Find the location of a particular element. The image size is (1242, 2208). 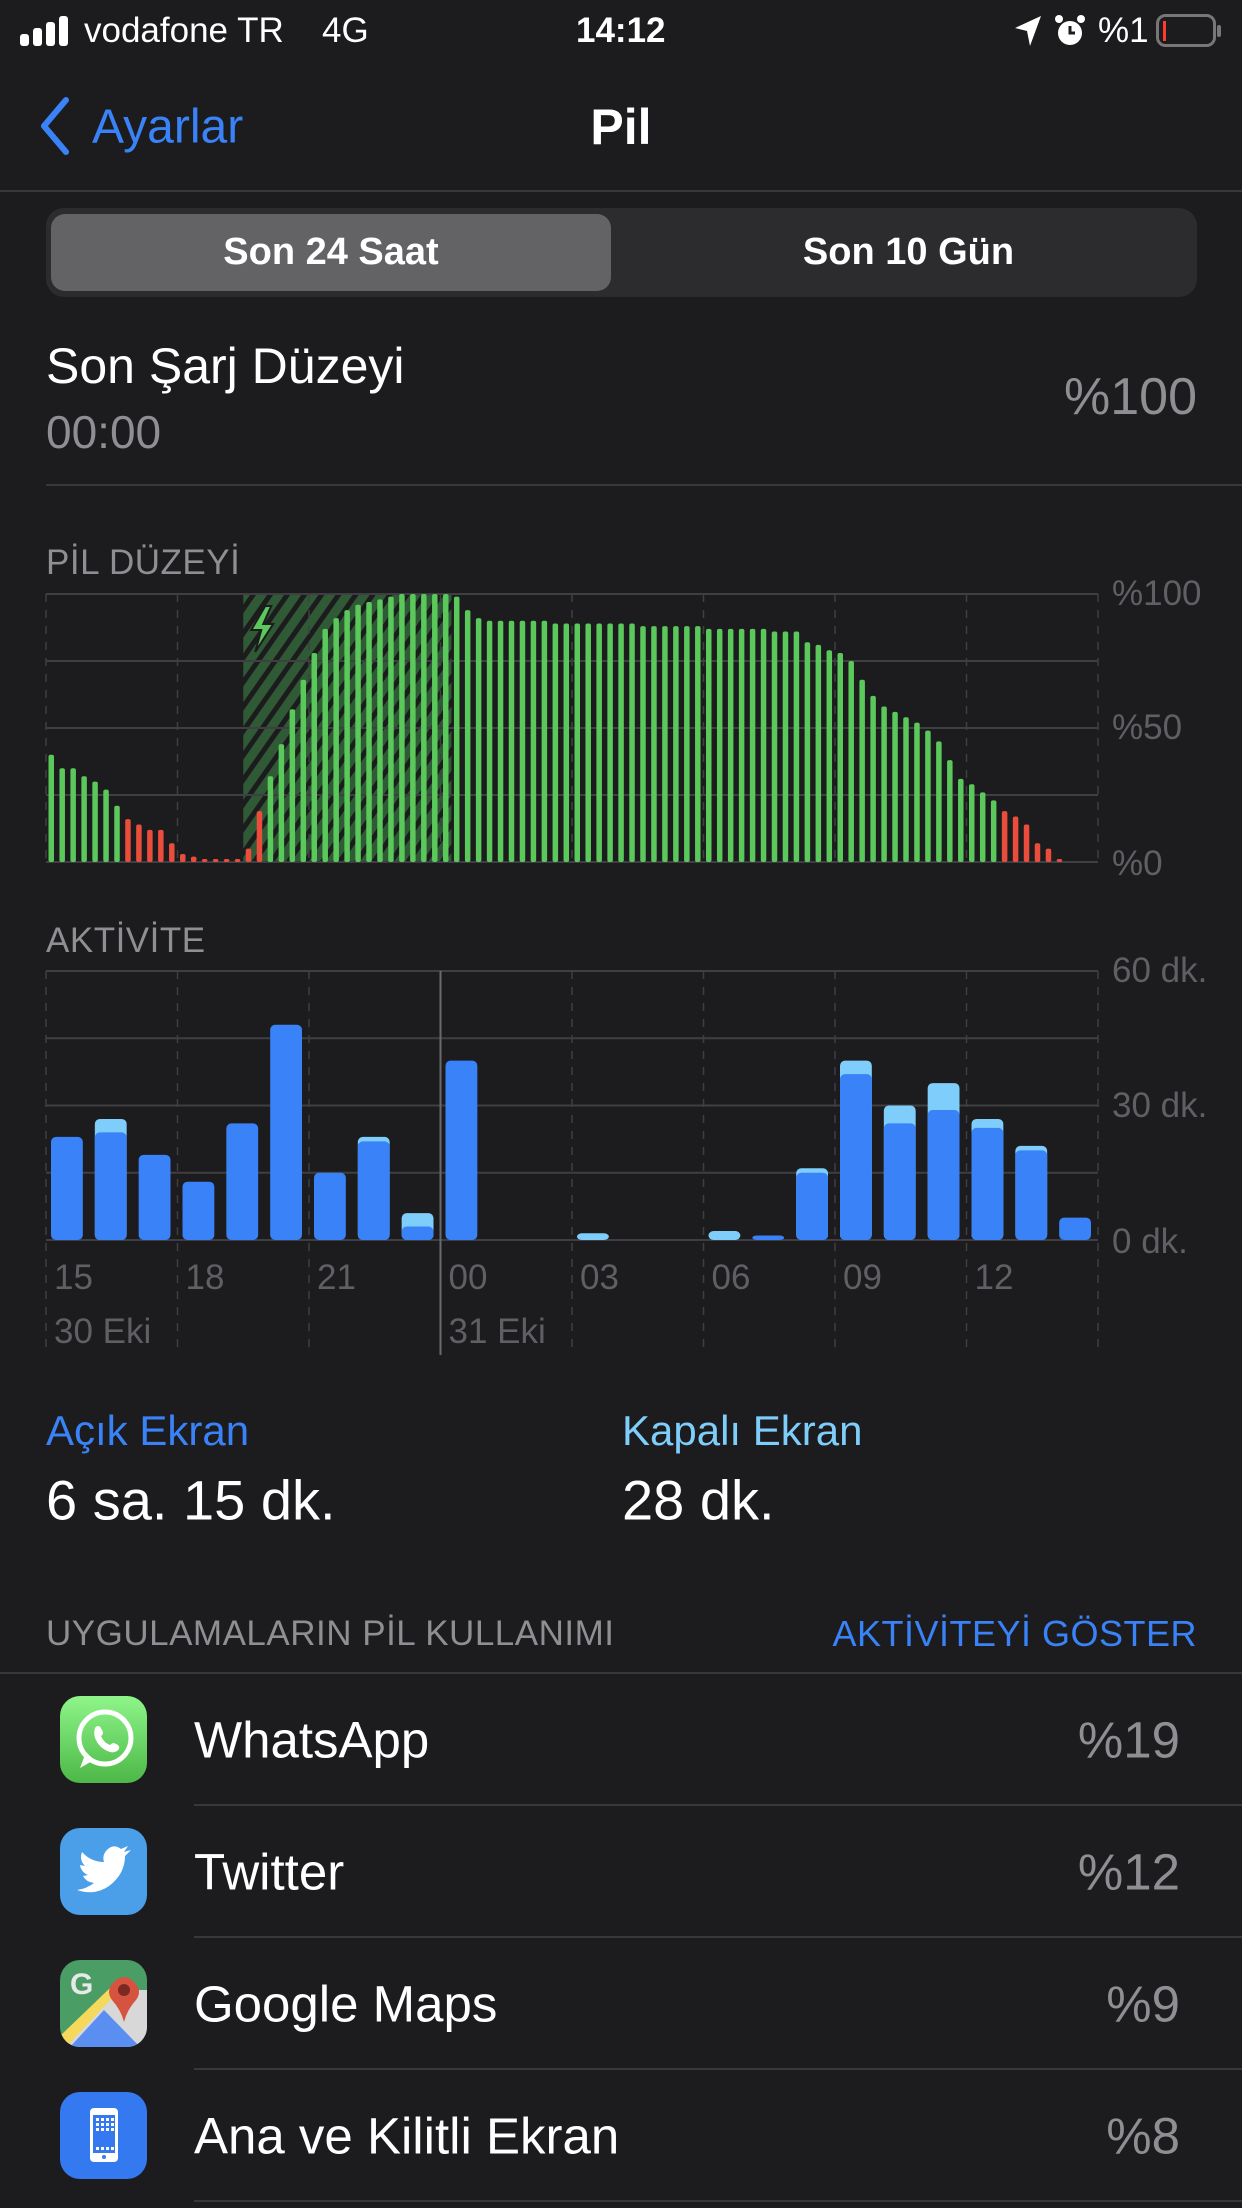

alarm-icon is located at coordinates (1070, 30).